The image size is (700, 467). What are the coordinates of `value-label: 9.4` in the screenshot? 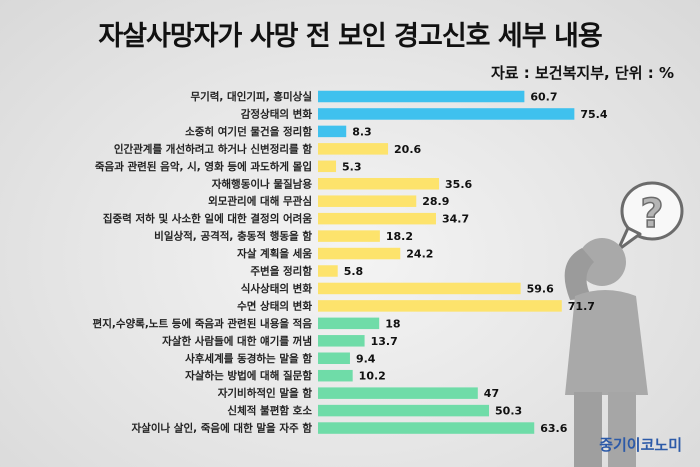 It's located at (366, 358).